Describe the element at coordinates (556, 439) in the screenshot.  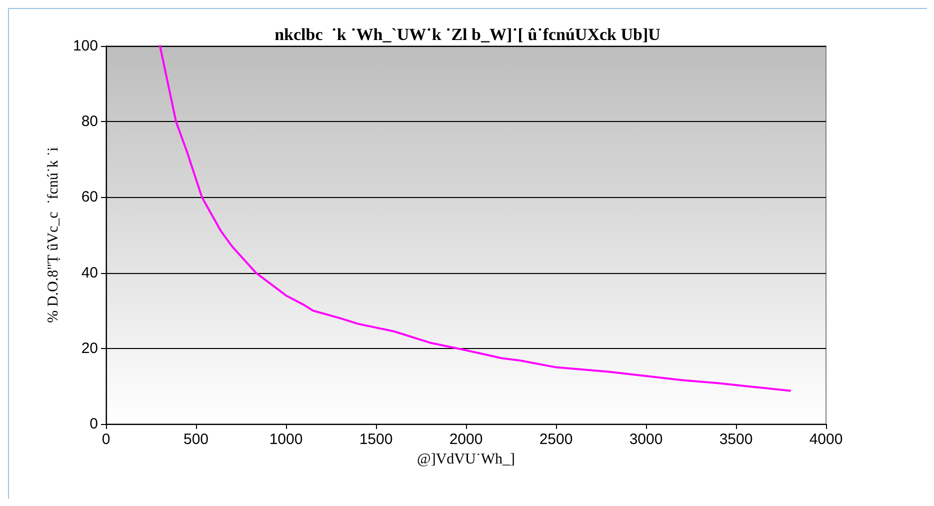
I see `x-tick-label: 2500` at that location.